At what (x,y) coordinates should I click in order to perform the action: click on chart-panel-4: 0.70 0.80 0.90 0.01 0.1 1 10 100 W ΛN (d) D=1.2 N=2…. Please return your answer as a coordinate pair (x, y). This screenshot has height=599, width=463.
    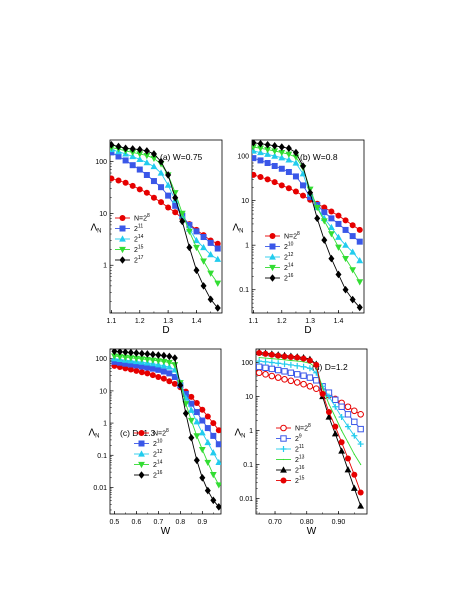
    Looking at the image, I should click on (301, 442).